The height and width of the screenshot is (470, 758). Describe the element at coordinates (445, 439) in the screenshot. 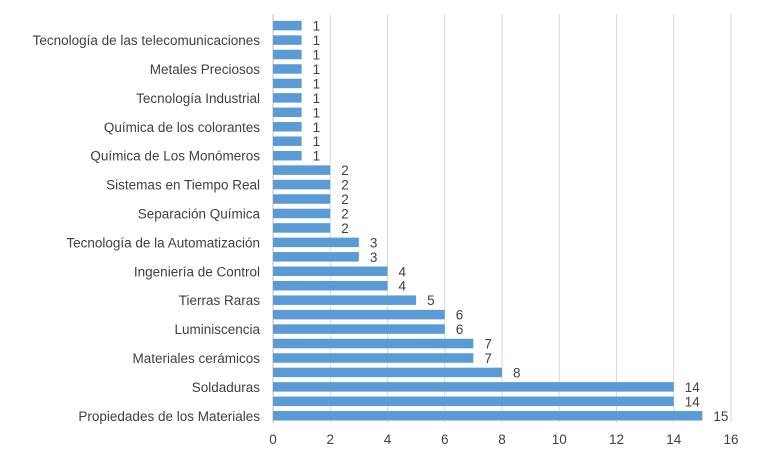

I see `x-tick-label: 6` at that location.